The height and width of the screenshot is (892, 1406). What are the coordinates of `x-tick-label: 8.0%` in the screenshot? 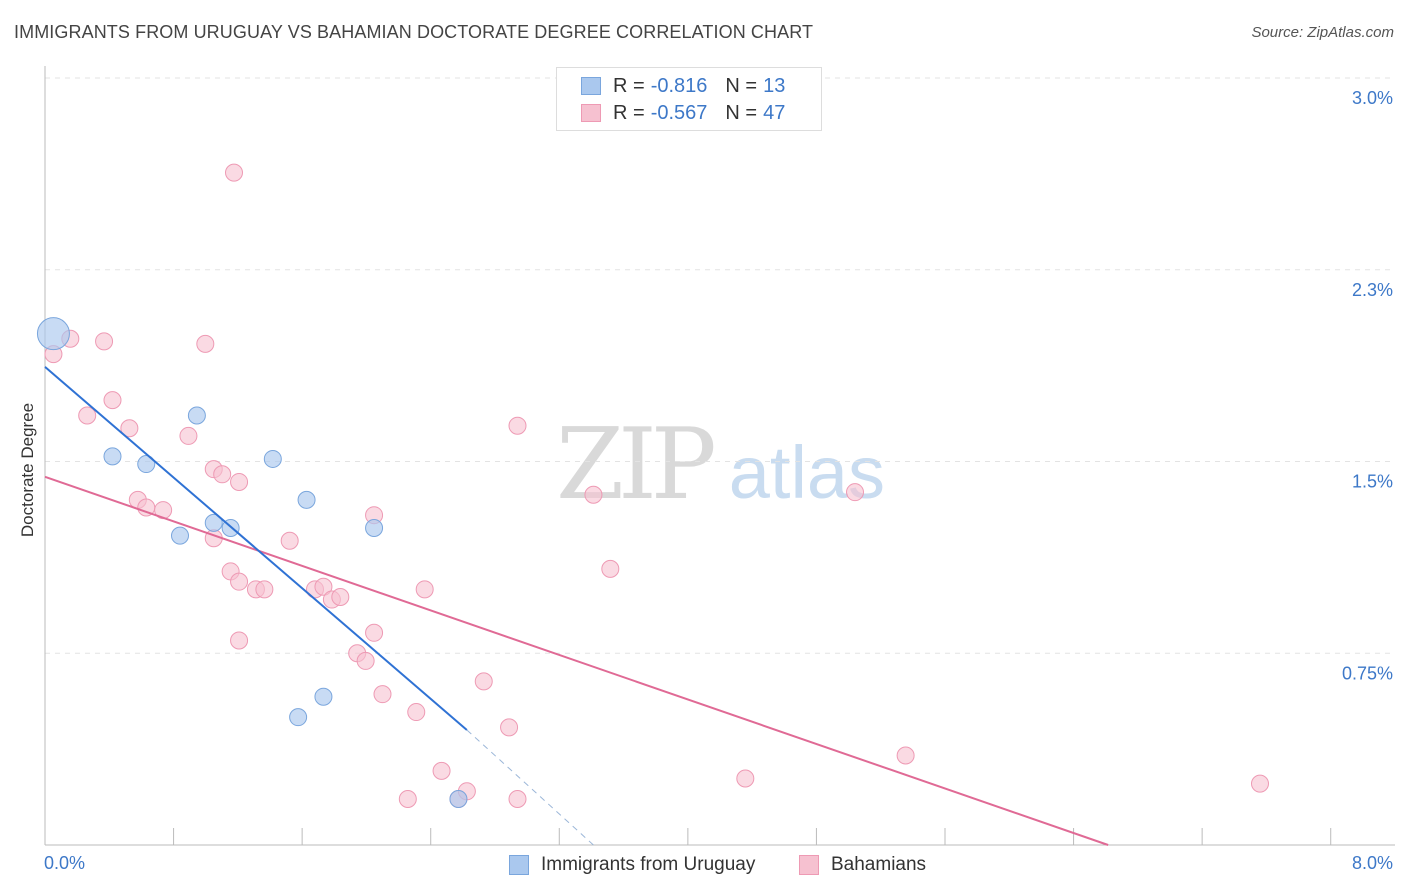 It's located at (1372, 863).